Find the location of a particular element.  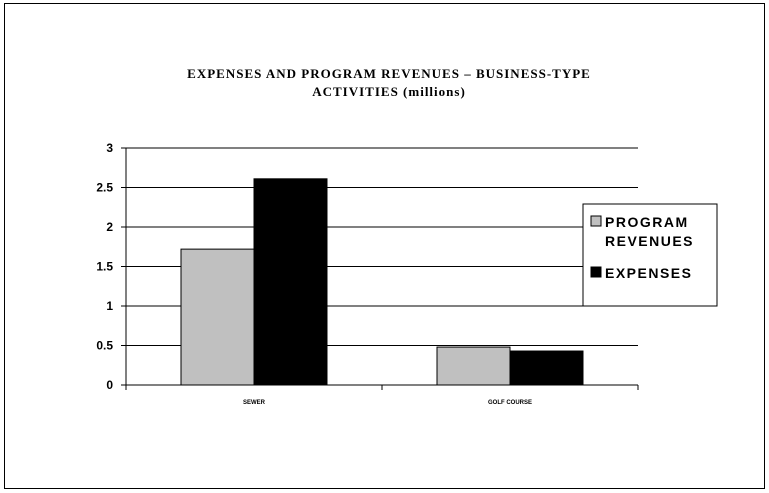

y-tick-label: 0.5 is located at coordinates (104, 346).